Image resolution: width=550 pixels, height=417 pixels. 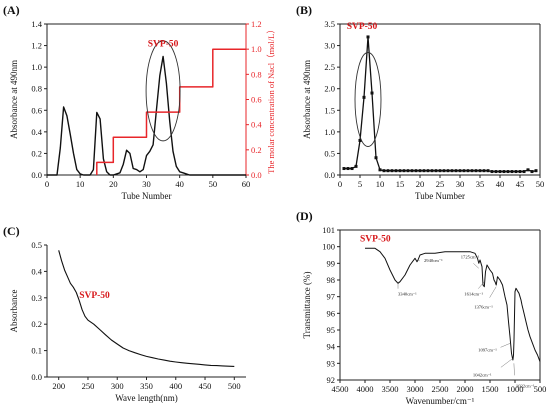 I want to click on x-tick-label: 1500, so click(x=490, y=389).